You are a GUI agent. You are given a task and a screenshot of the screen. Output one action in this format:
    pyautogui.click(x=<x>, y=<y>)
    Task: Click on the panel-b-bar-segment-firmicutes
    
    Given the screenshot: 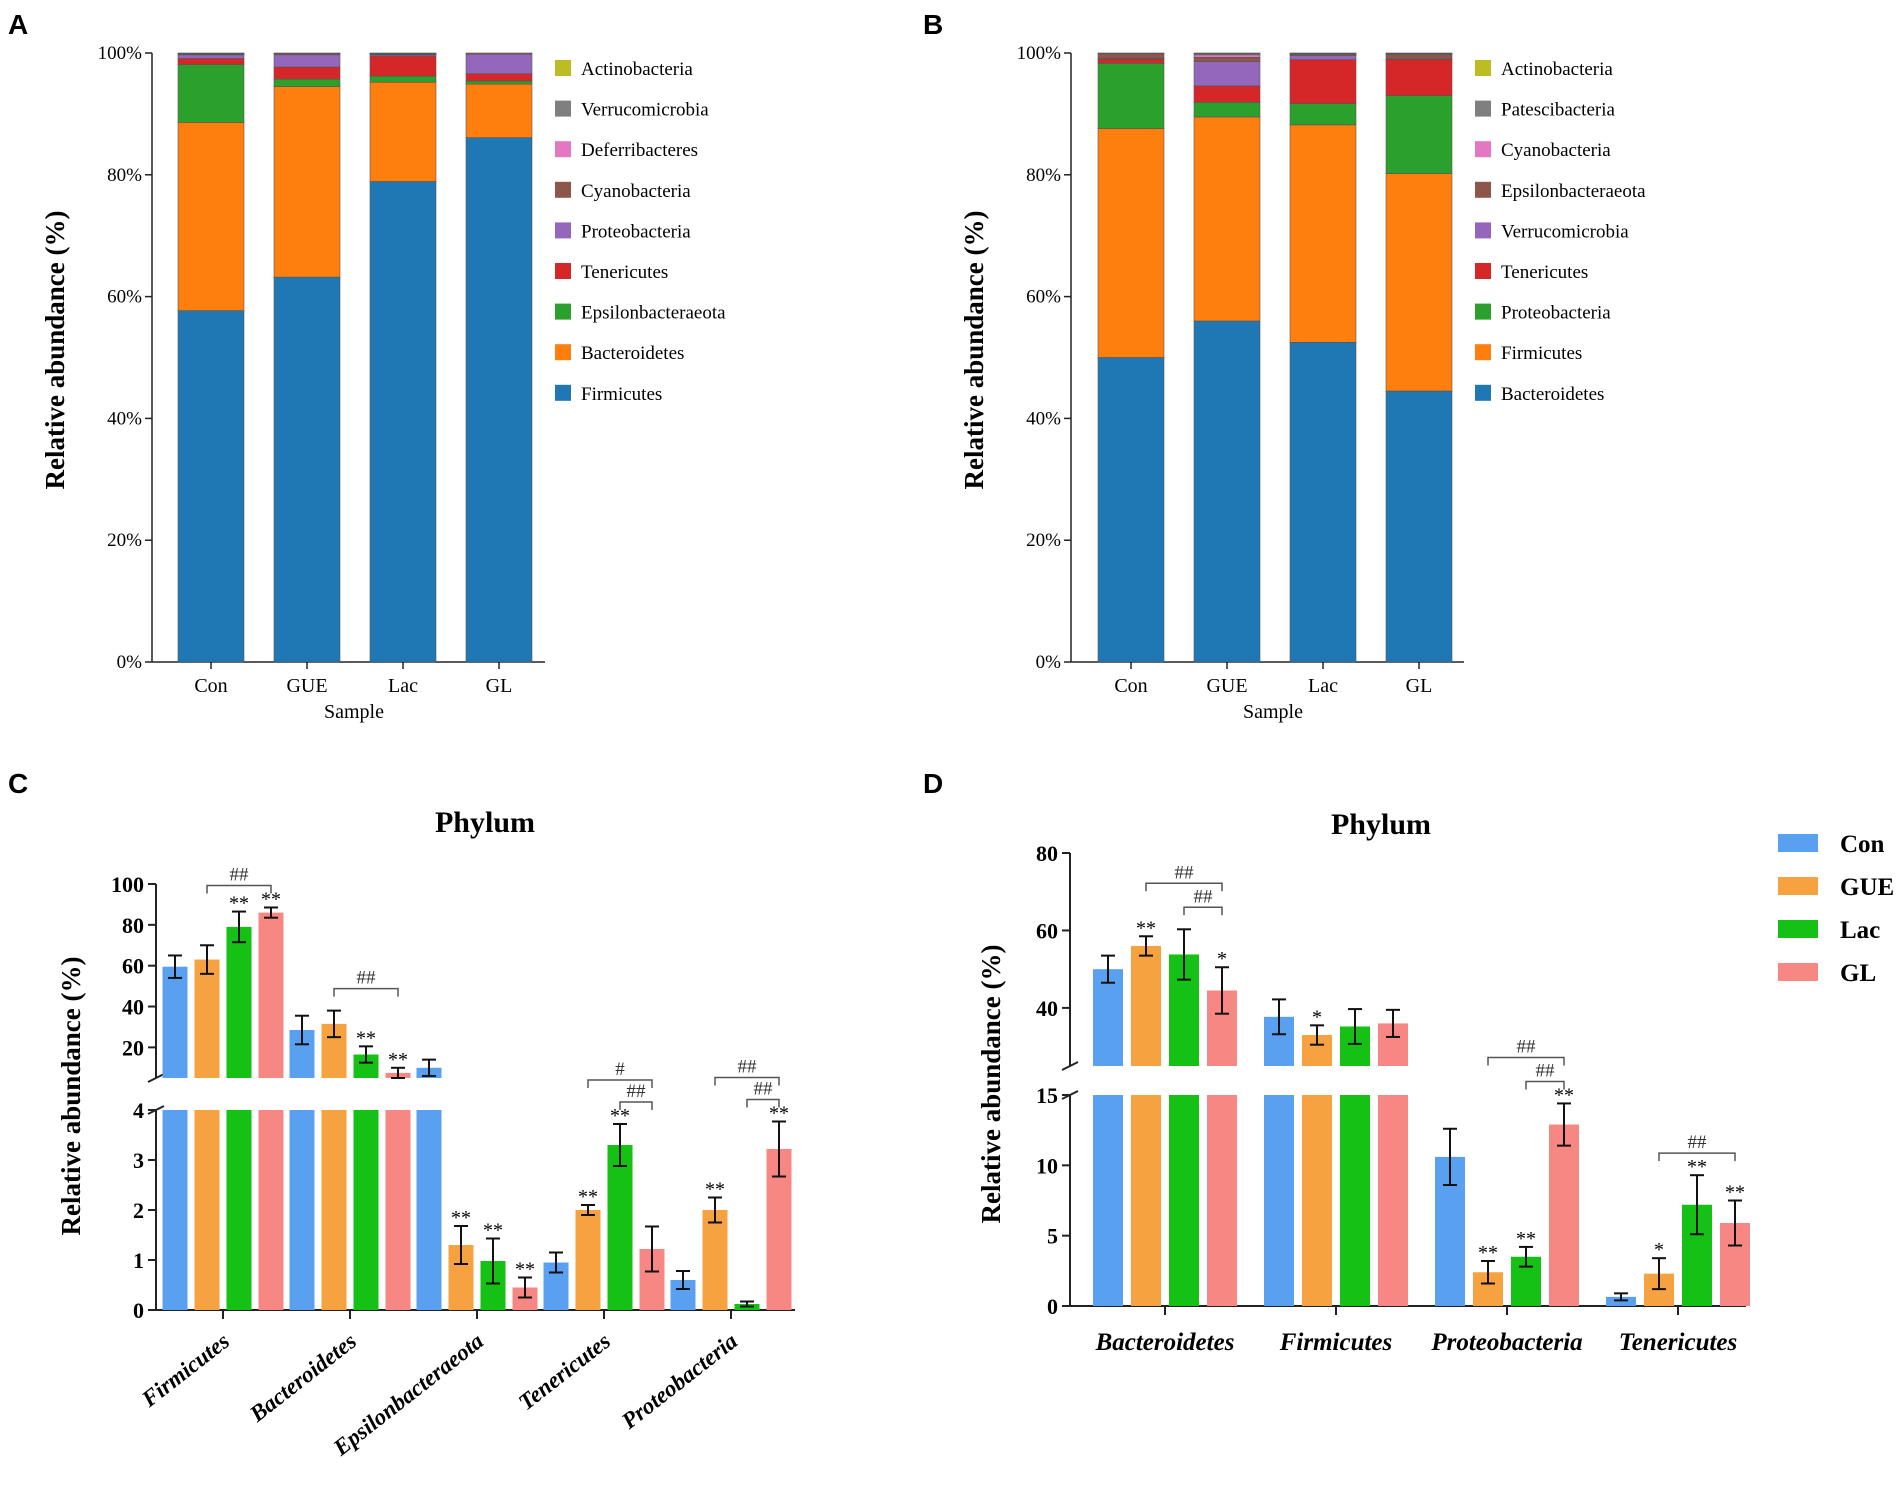 What is the action you would take?
    pyautogui.click(x=1227, y=219)
    